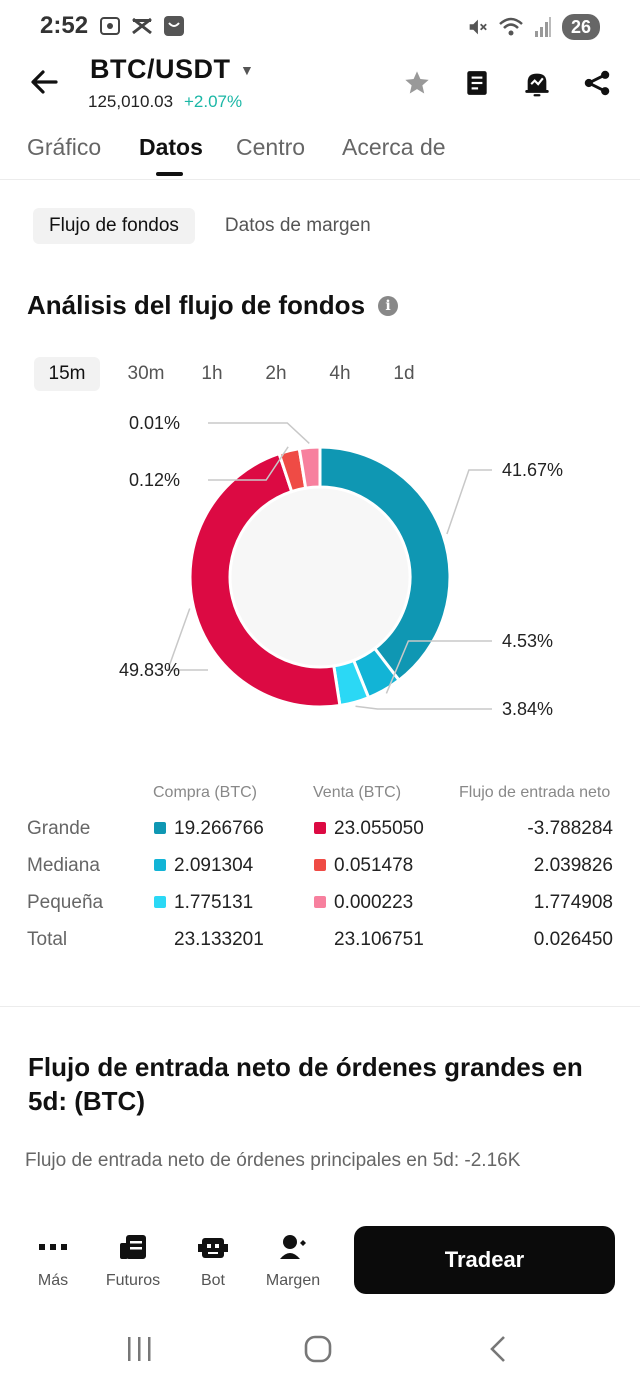  I want to click on margin-icon, so click(293, 1247).